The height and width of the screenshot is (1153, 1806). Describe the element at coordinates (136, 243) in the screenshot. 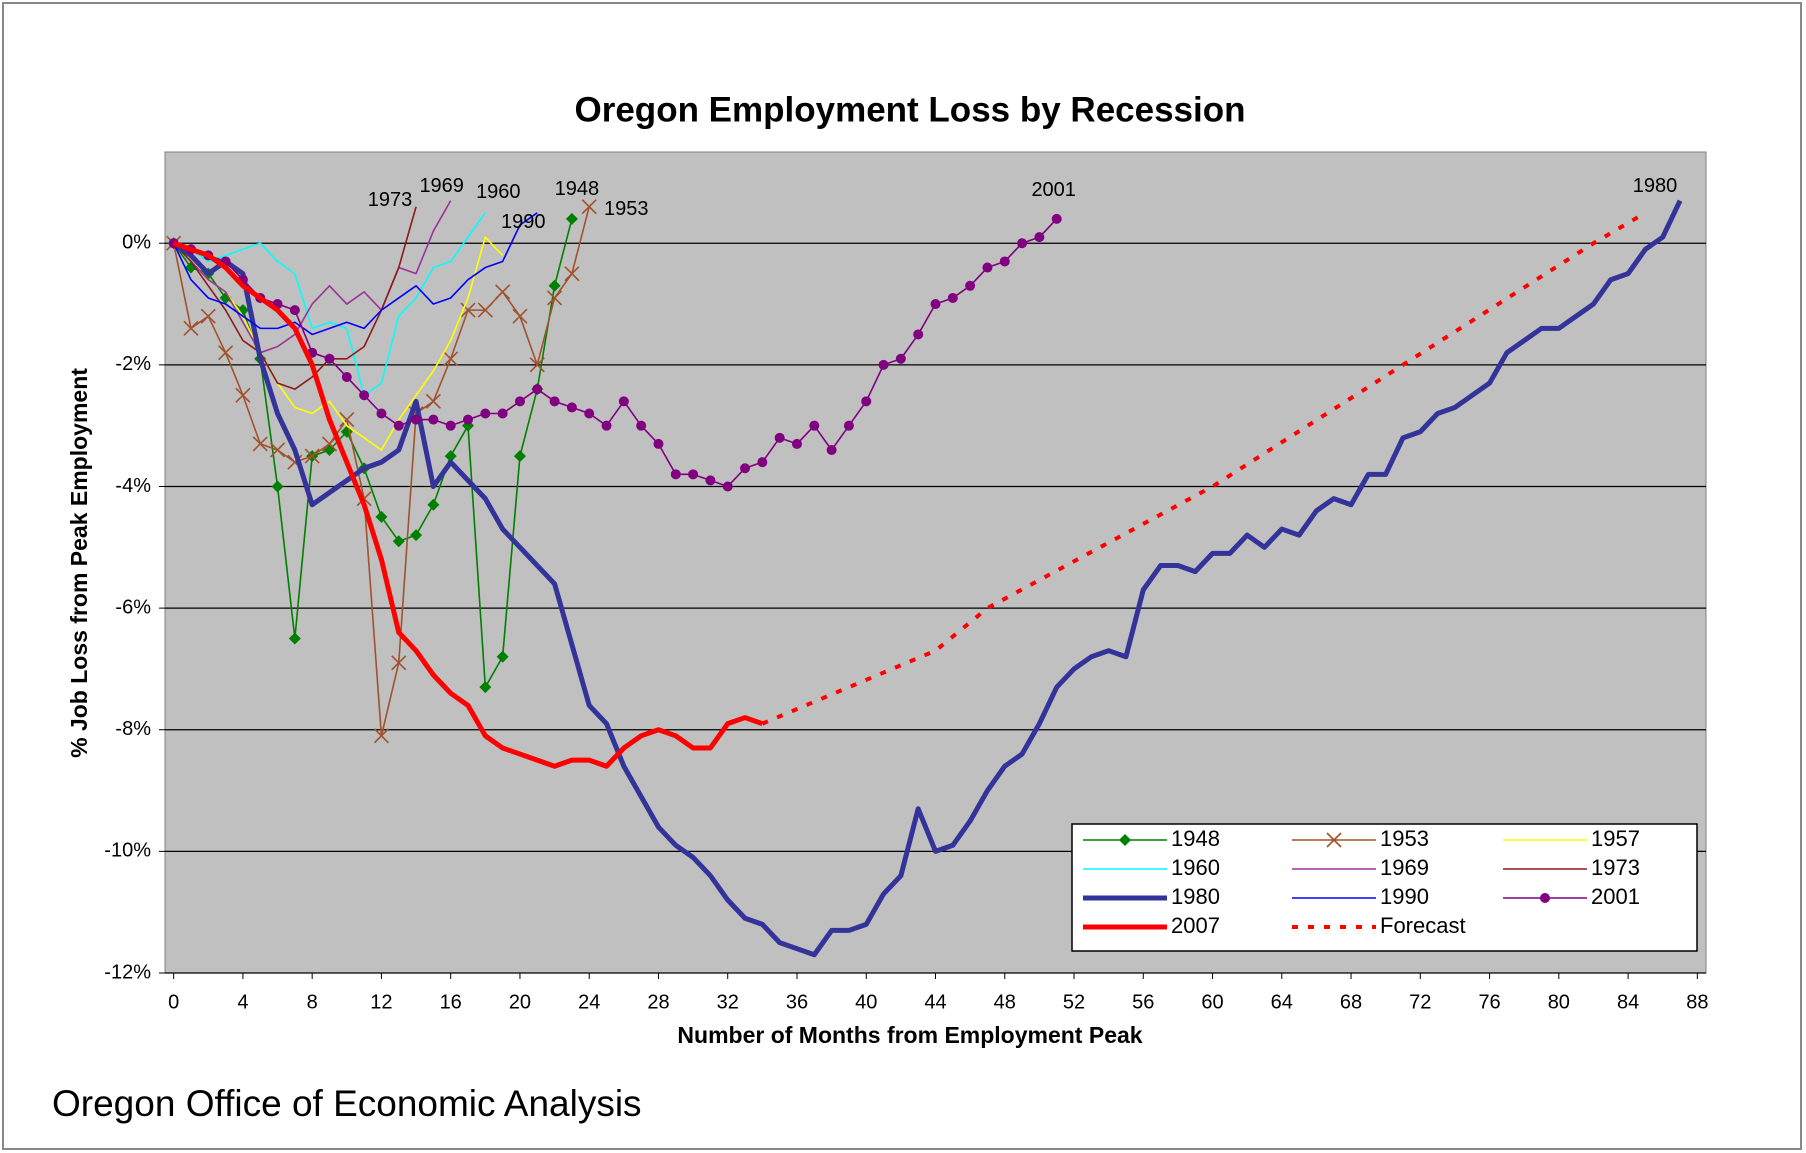

I see `y-tick-label: 0%` at that location.